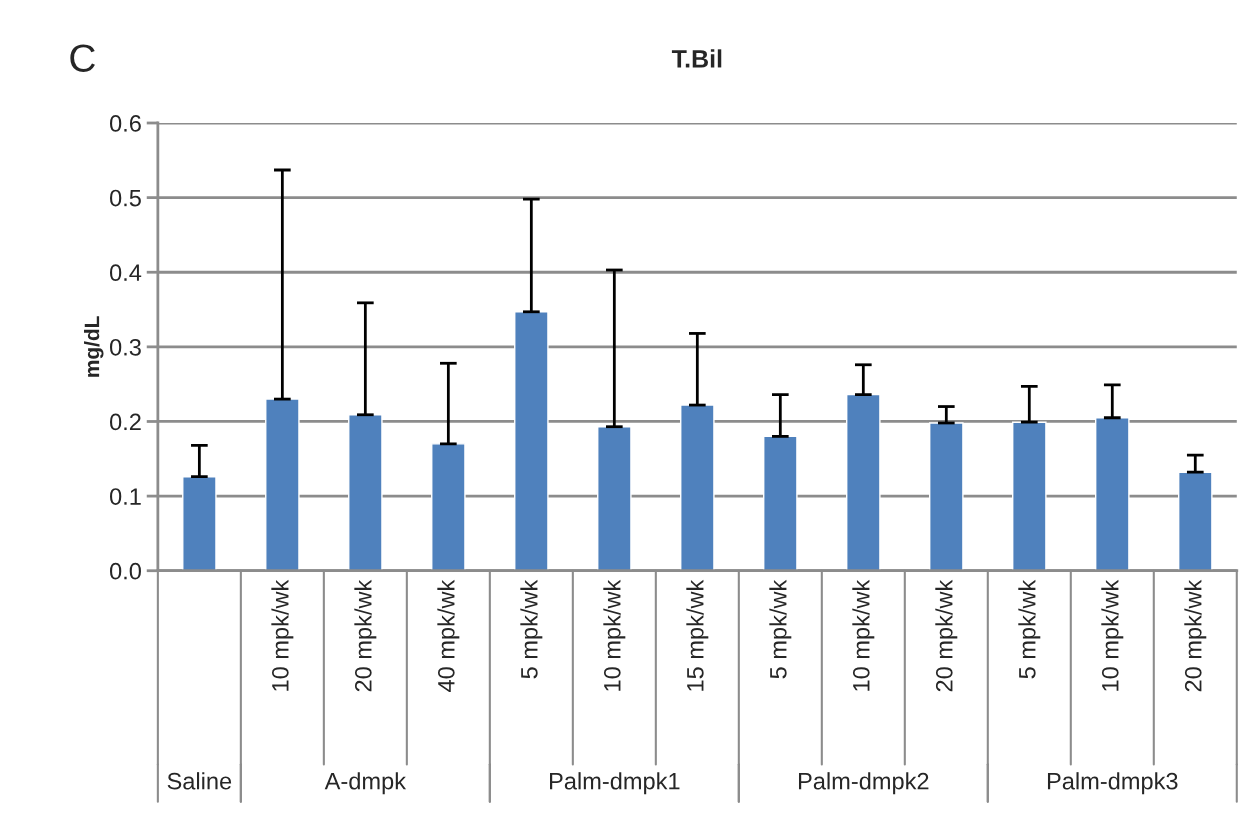  Describe the element at coordinates (199, 781) in the screenshot. I see `text: Saline` at that location.